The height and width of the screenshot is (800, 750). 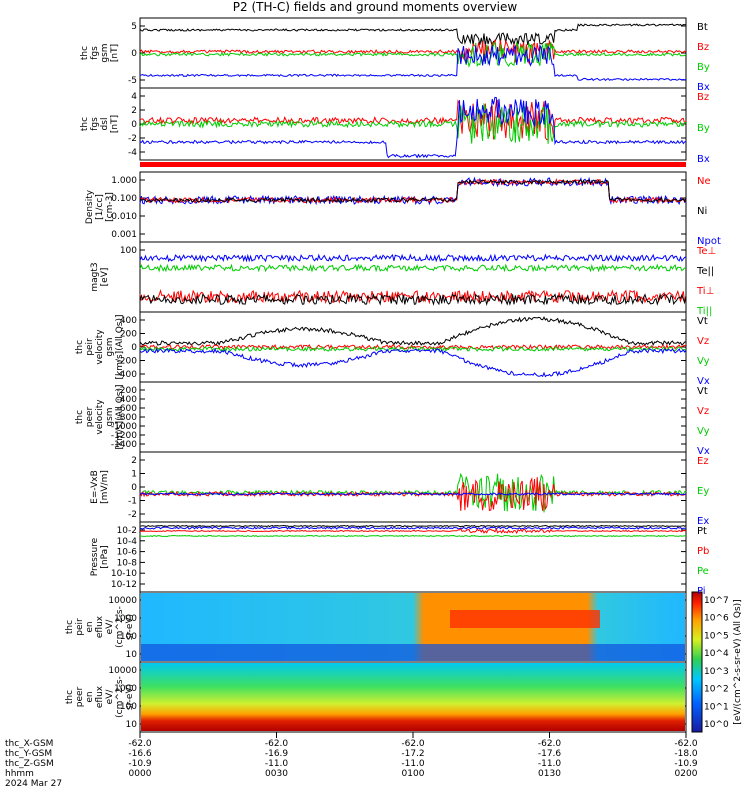 What do you see at coordinates (127, 362) in the screenshot?
I see `panel-vi-ytick-label: -200` at bounding box center [127, 362].